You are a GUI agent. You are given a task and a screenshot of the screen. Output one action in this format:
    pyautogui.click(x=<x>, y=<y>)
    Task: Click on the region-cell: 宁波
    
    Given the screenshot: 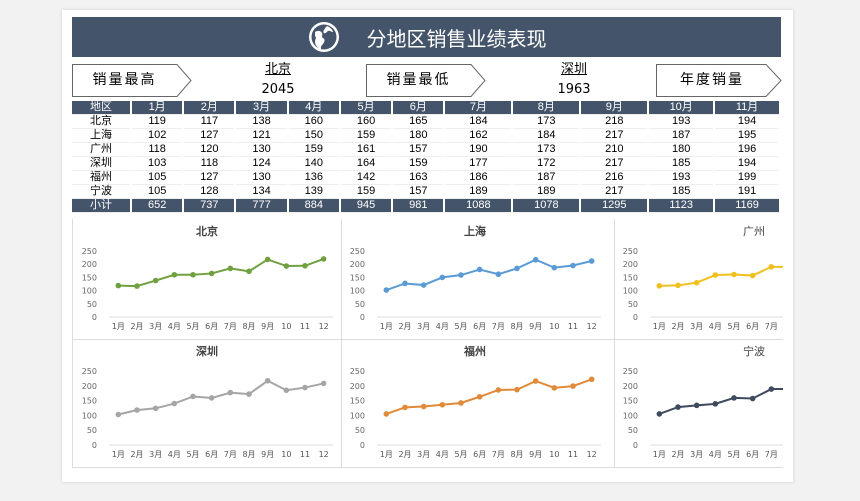 What is the action you would take?
    pyautogui.click(x=102, y=191)
    